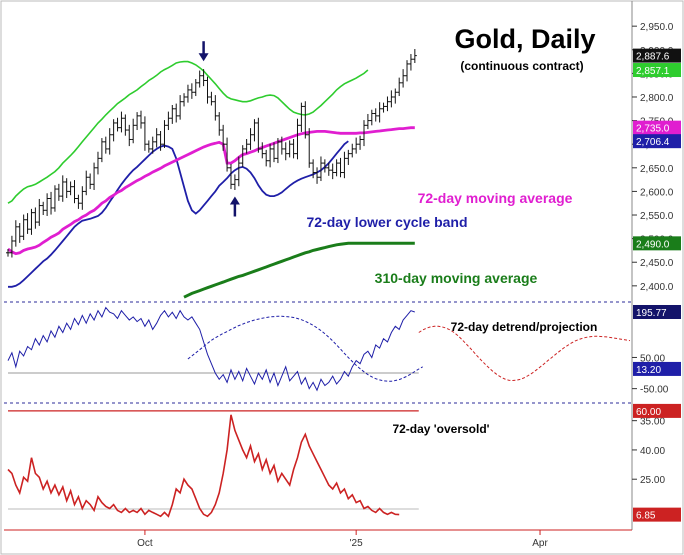  Describe the element at coordinates (657, 27) in the screenshot. I see `price-tick-label: 2,950.0` at that location.